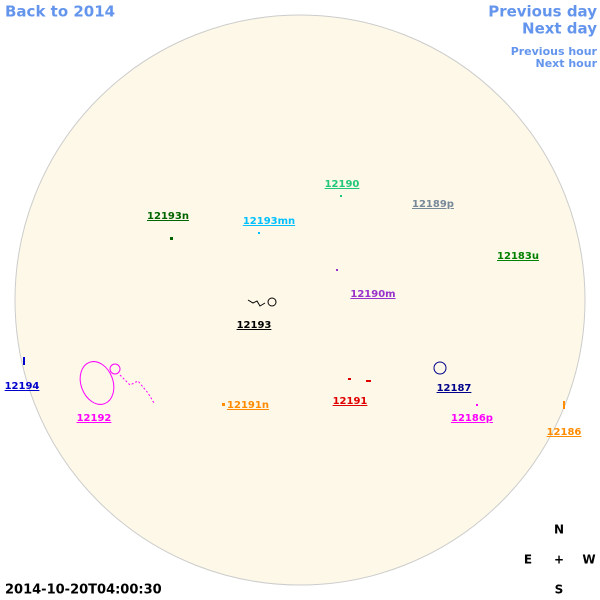  I want to click on region-label: 12191, so click(350, 401).